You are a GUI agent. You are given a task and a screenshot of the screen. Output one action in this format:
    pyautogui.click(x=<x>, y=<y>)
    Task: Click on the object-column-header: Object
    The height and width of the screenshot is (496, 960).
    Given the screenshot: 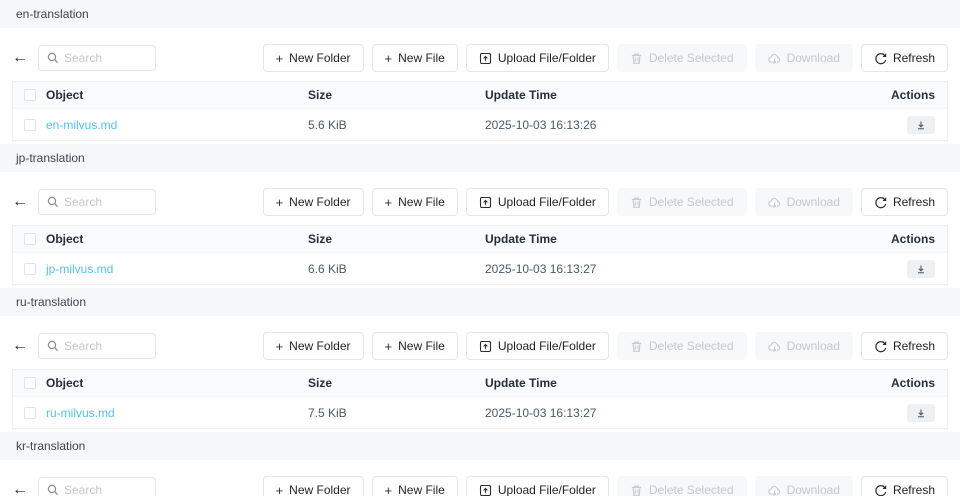 What is the action you would take?
    pyautogui.click(x=65, y=383)
    